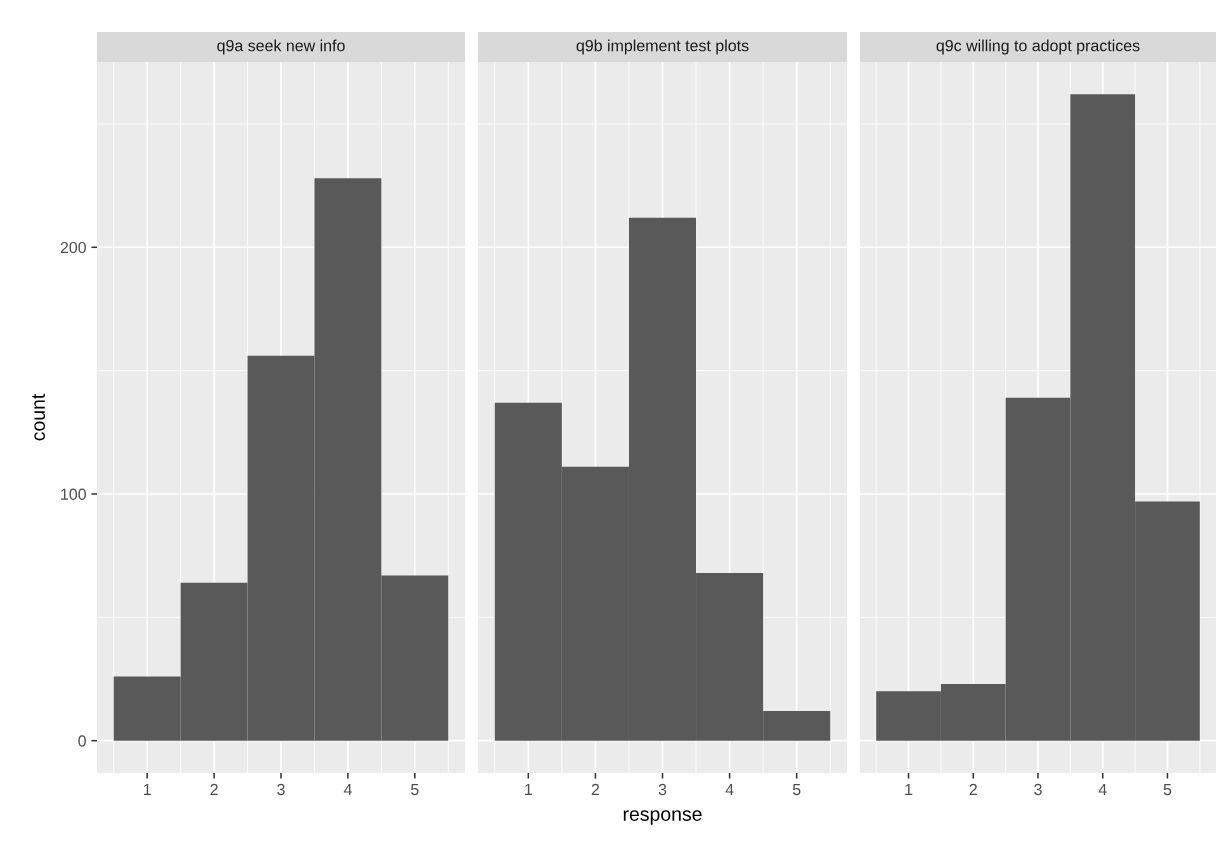  Describe the element at coordinates (82, 741) in the screenshot. I see `y-tick-label: 0` at that location.